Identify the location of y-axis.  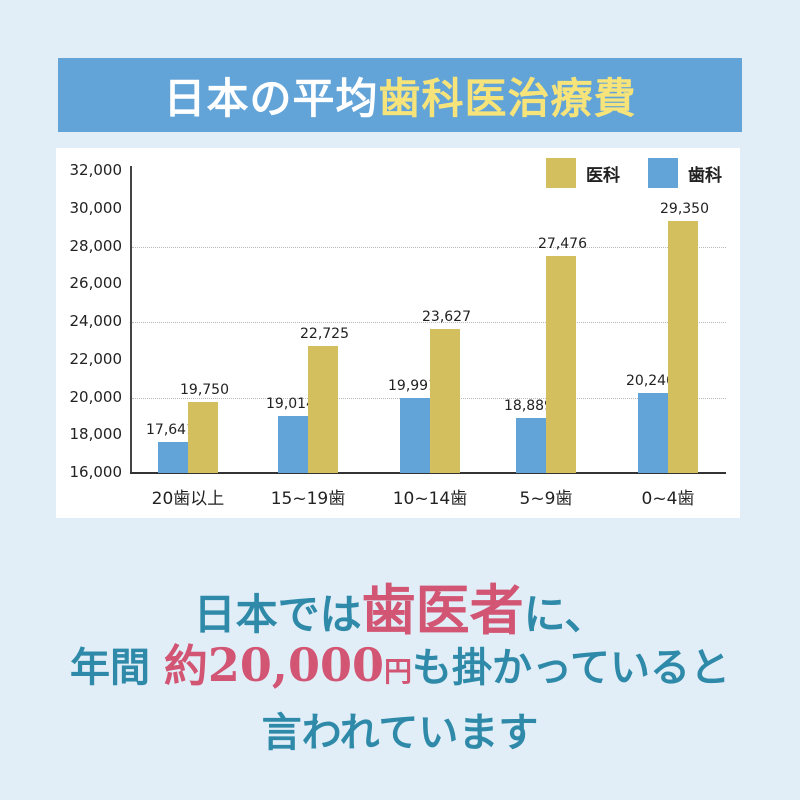
(131, 320).